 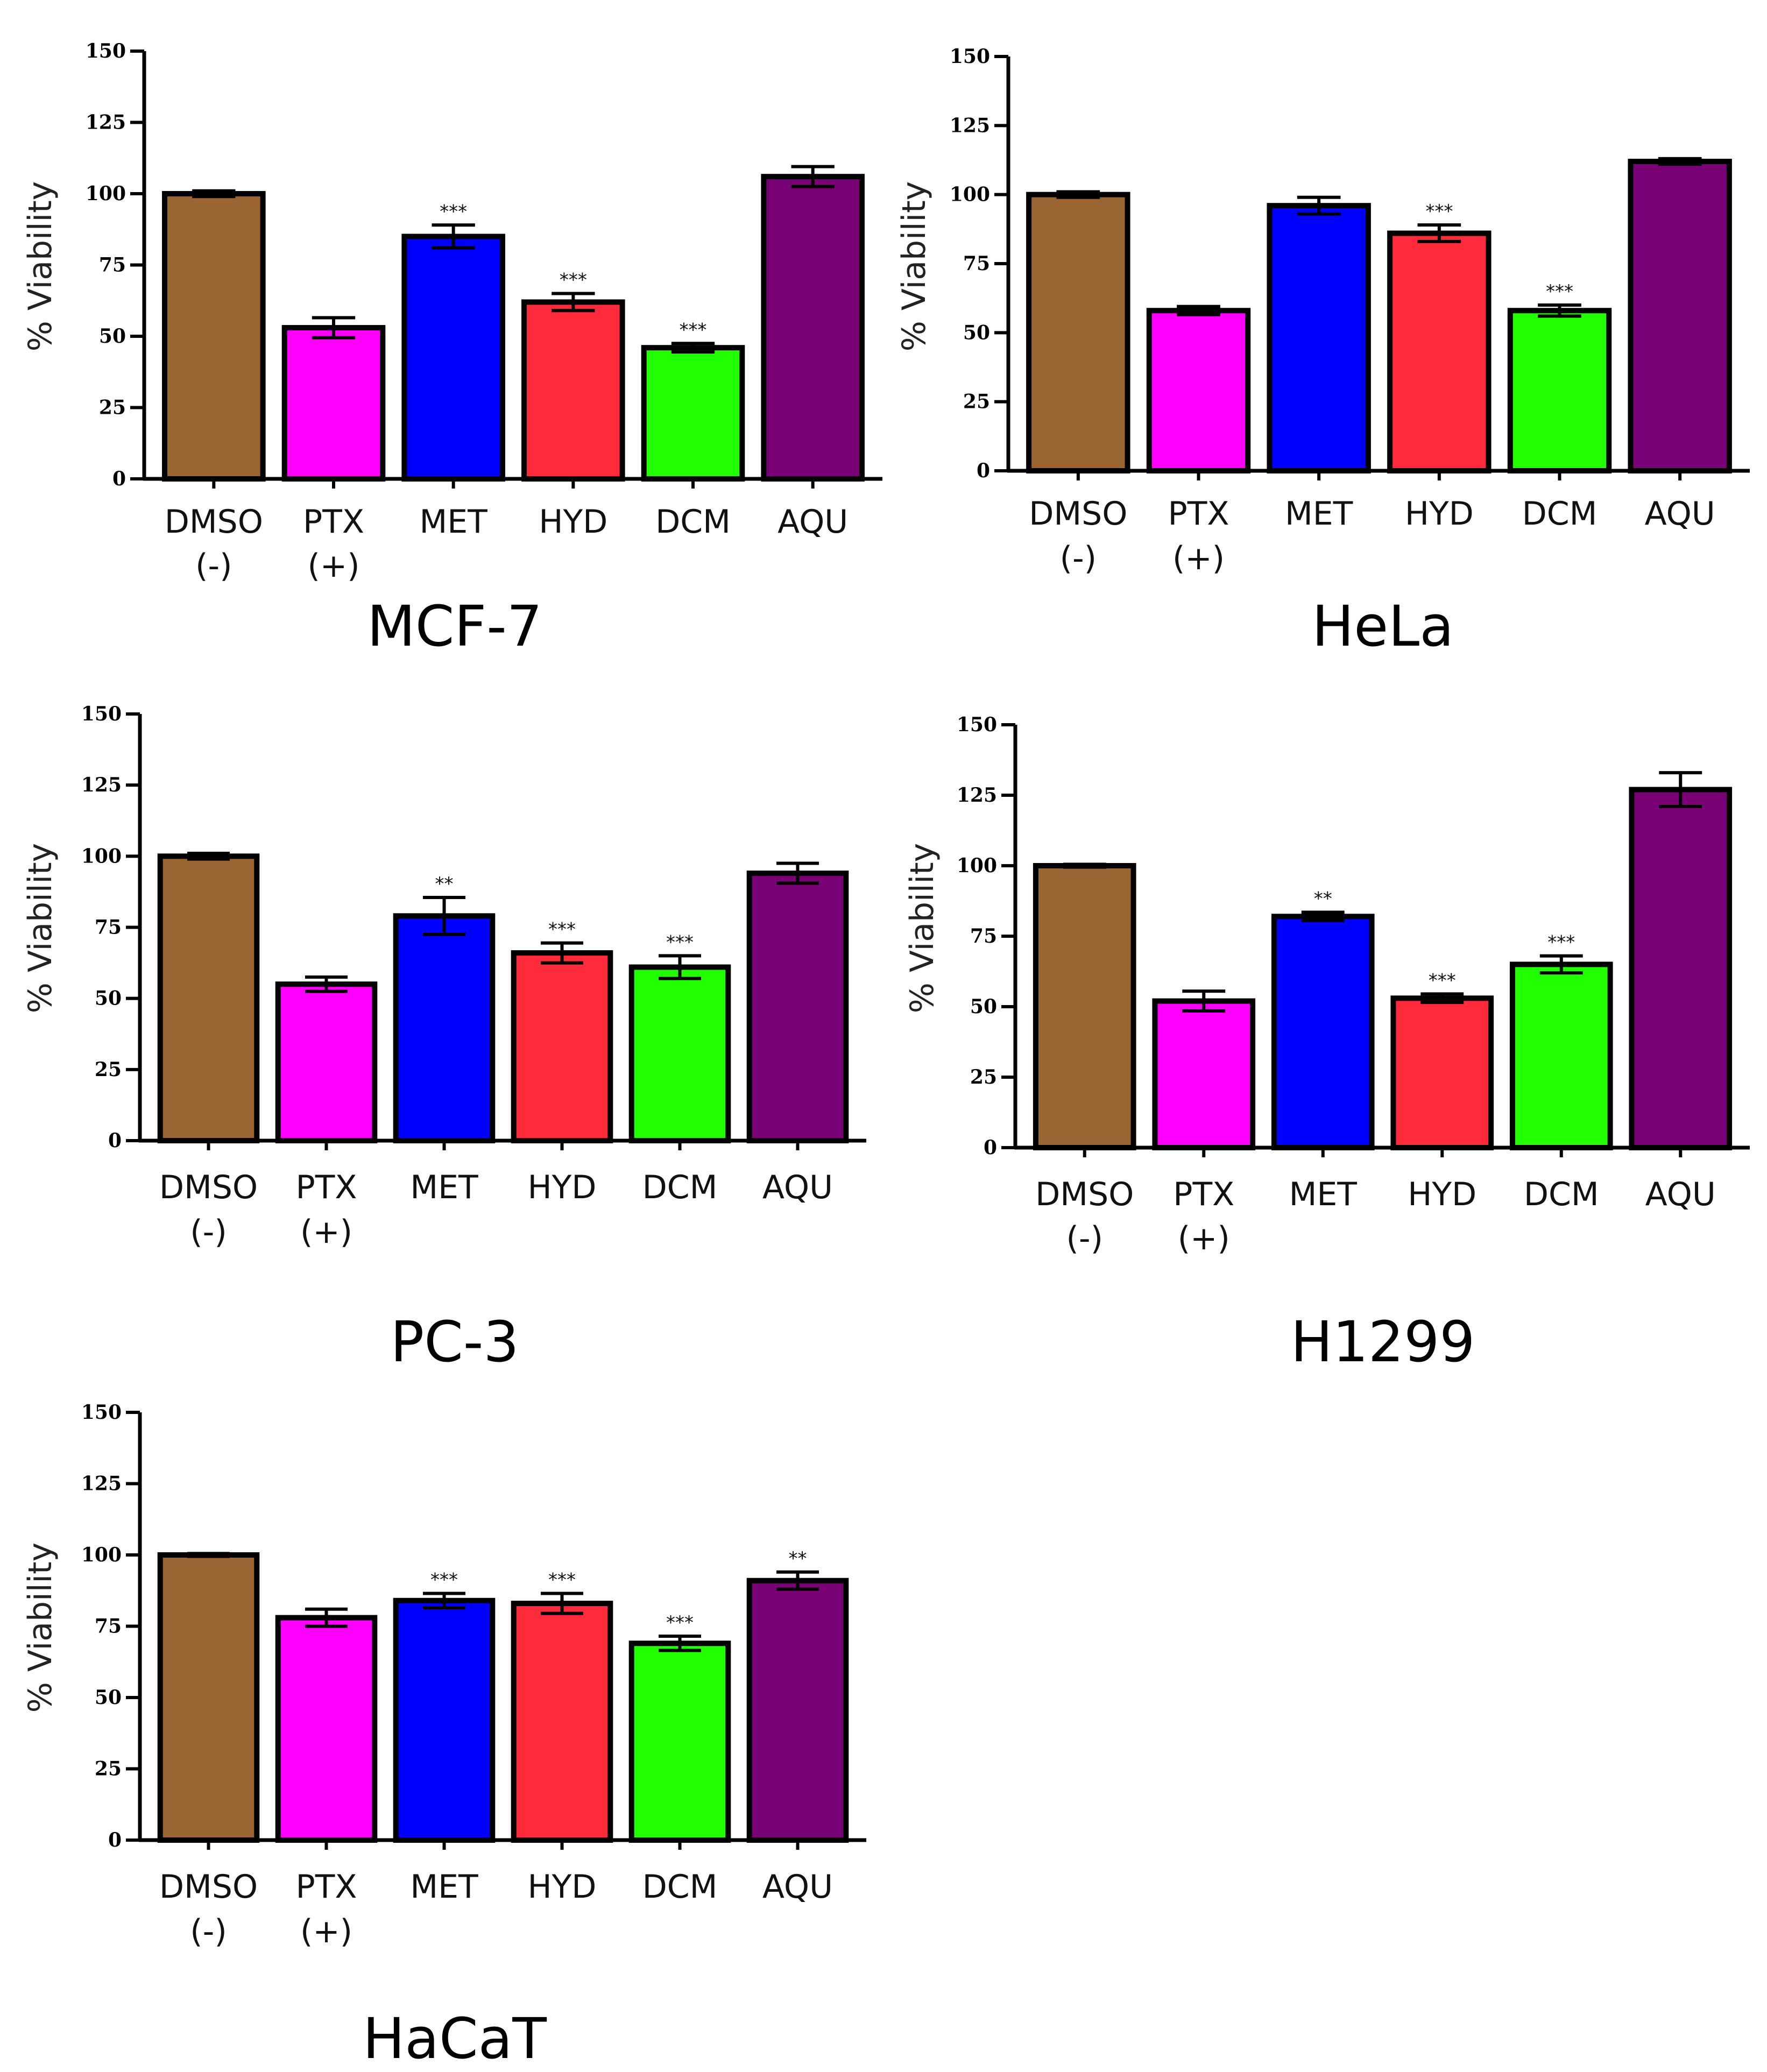 What do you see at coordinates (444, 884) in the screenshot?
I see `significance-label: **` at bounding box center [444, 884].